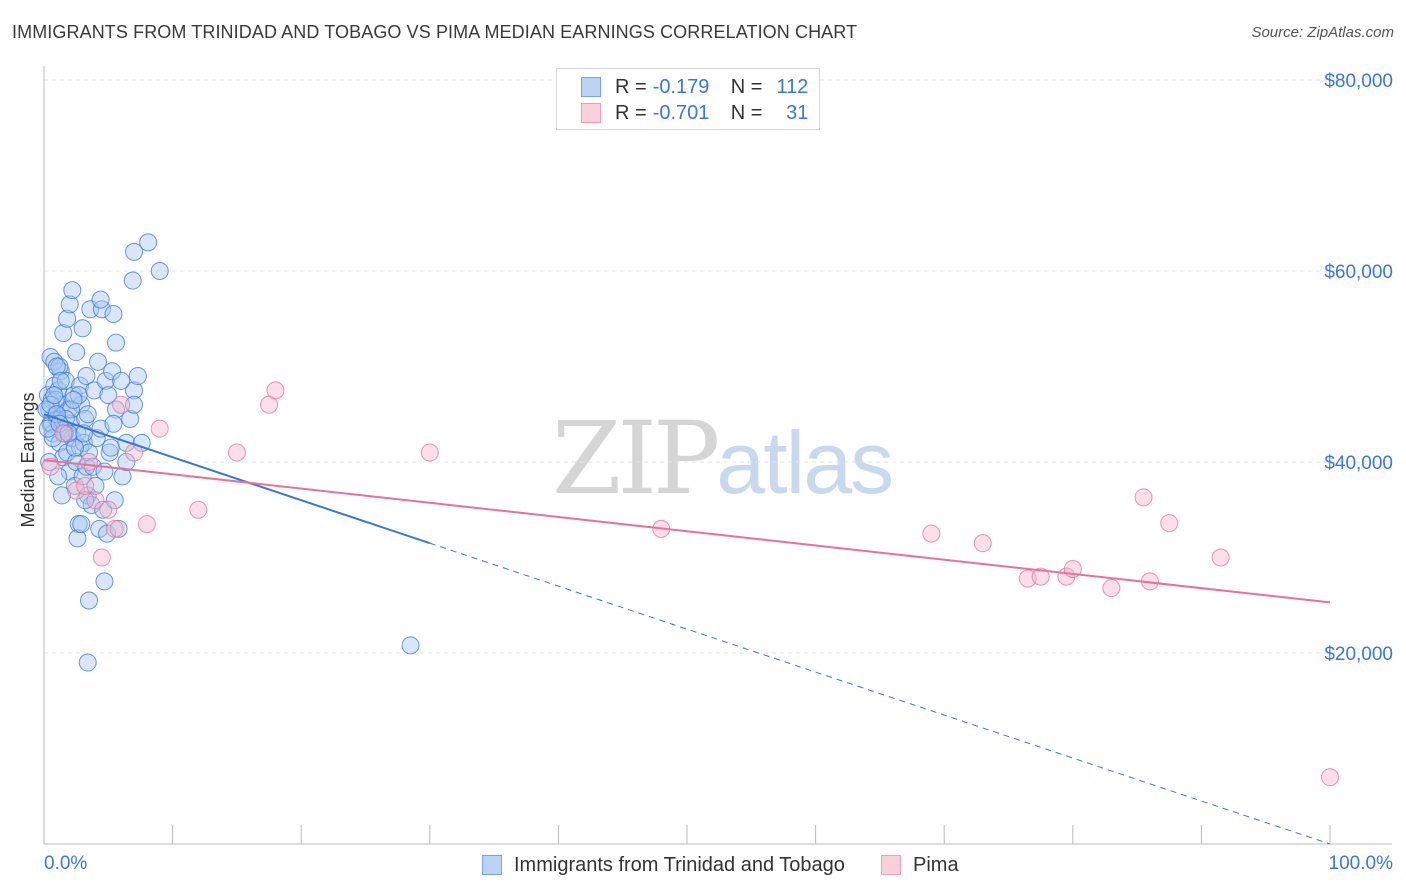  What do you see at coordinates (920, 865) in the screenshot?
I see `bottom-legend-pink: Pima` at bounding box center [920, 865].